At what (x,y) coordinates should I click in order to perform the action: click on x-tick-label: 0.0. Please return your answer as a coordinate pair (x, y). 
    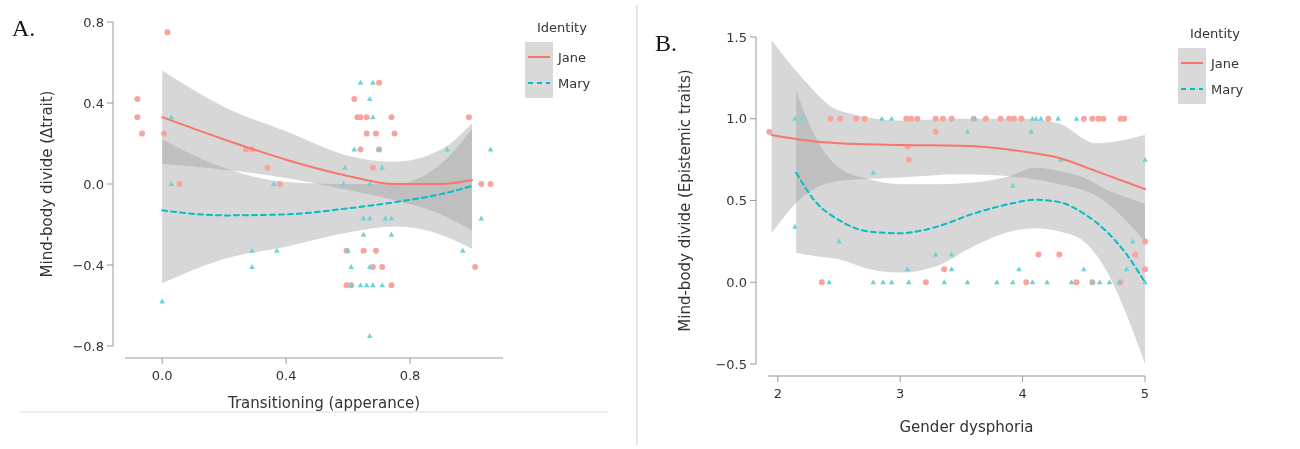
    Looking at the image, I should click on (162, 375).